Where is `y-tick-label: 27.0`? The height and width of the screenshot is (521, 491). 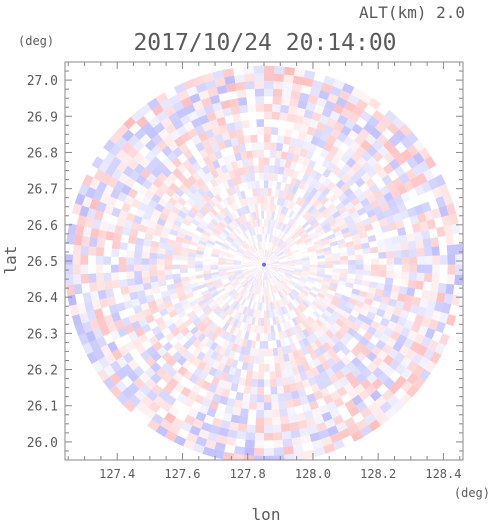 y-tick-label: 27.0 is located at coordinates (42, 81).